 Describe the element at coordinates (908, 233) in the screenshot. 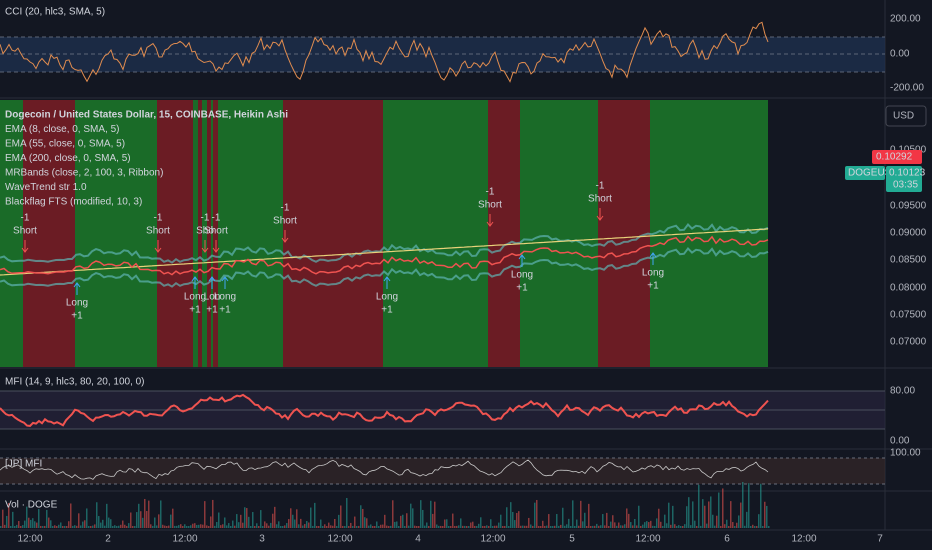

I see `price-tick: 0.09000` at that location.